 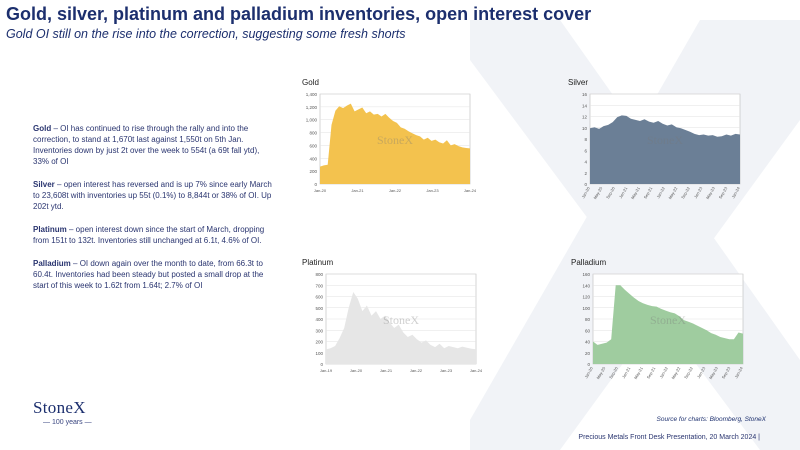 What do you see at coordinates (578, 82) in the screenshot?
I see `silver-chart-title: Silver` at bounding box center [578, 82].